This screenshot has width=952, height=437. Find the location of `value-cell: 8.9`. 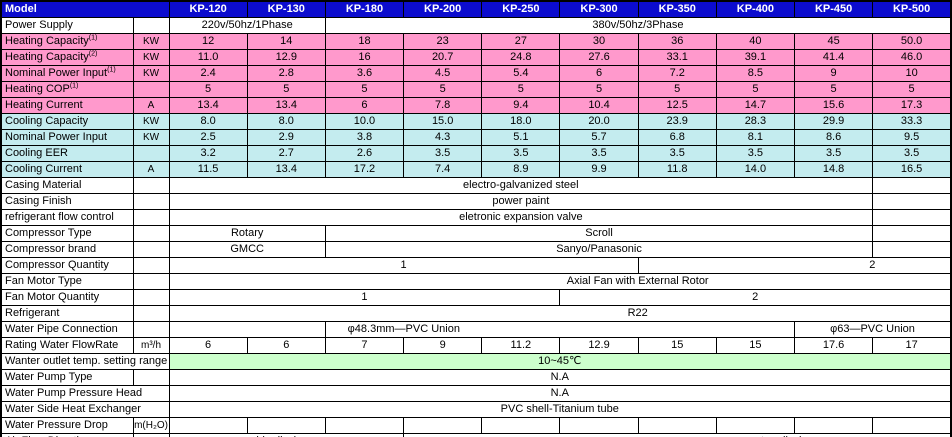

value-cell: 8.9 is located at coordinates (521, 169).